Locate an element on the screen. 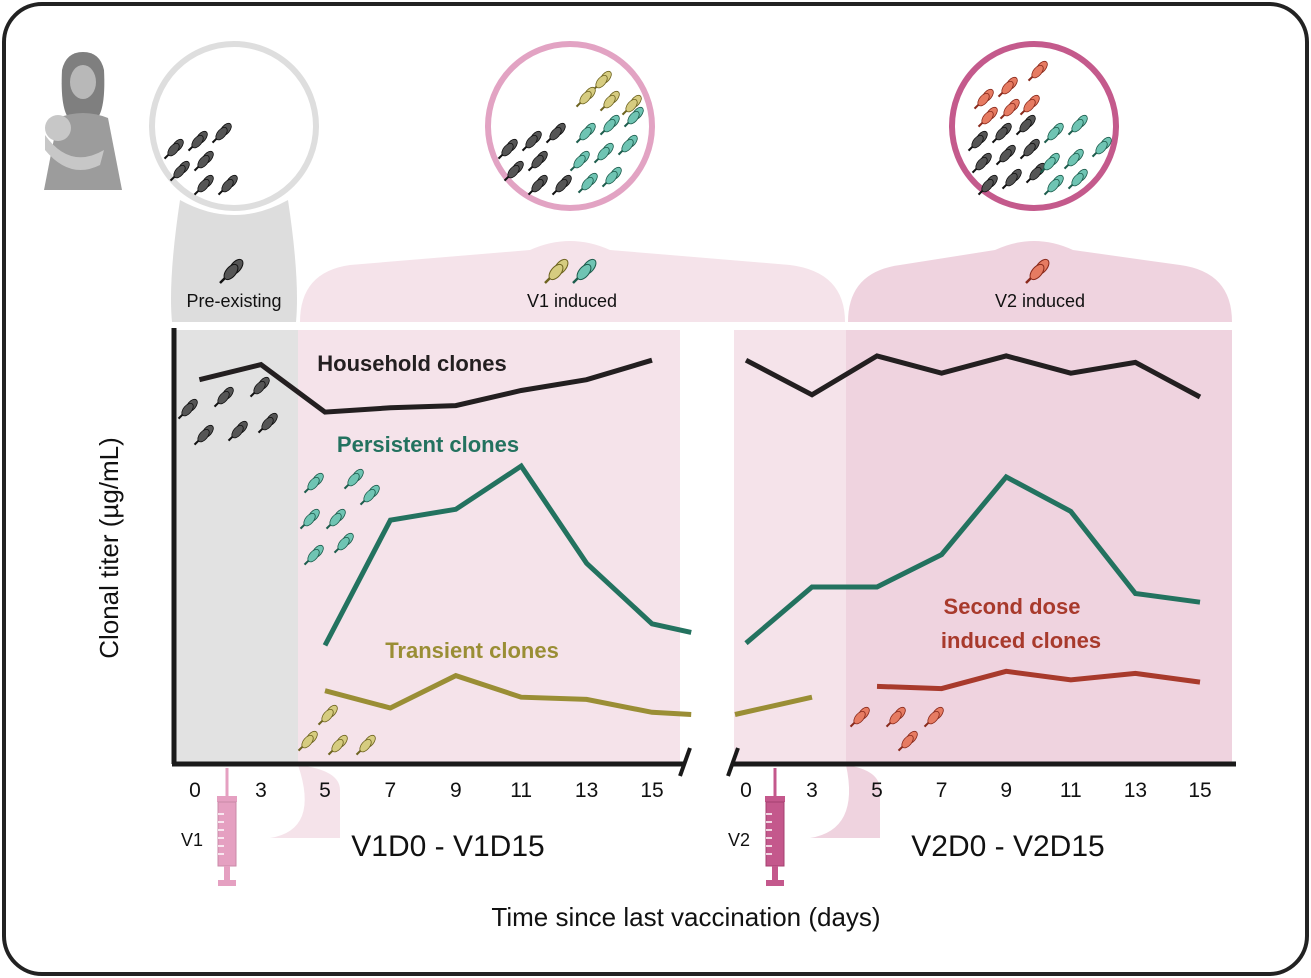 Image resolution: width=1311 pixels, height=978 pixels. v1-induced-label: V1 induced is located at coordinates (572, 301).